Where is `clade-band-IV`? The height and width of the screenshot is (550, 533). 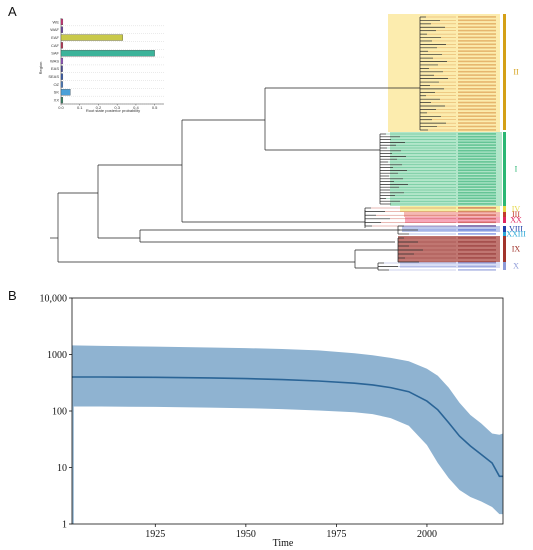 clade-band-IV is located at coordinates (450, 209).